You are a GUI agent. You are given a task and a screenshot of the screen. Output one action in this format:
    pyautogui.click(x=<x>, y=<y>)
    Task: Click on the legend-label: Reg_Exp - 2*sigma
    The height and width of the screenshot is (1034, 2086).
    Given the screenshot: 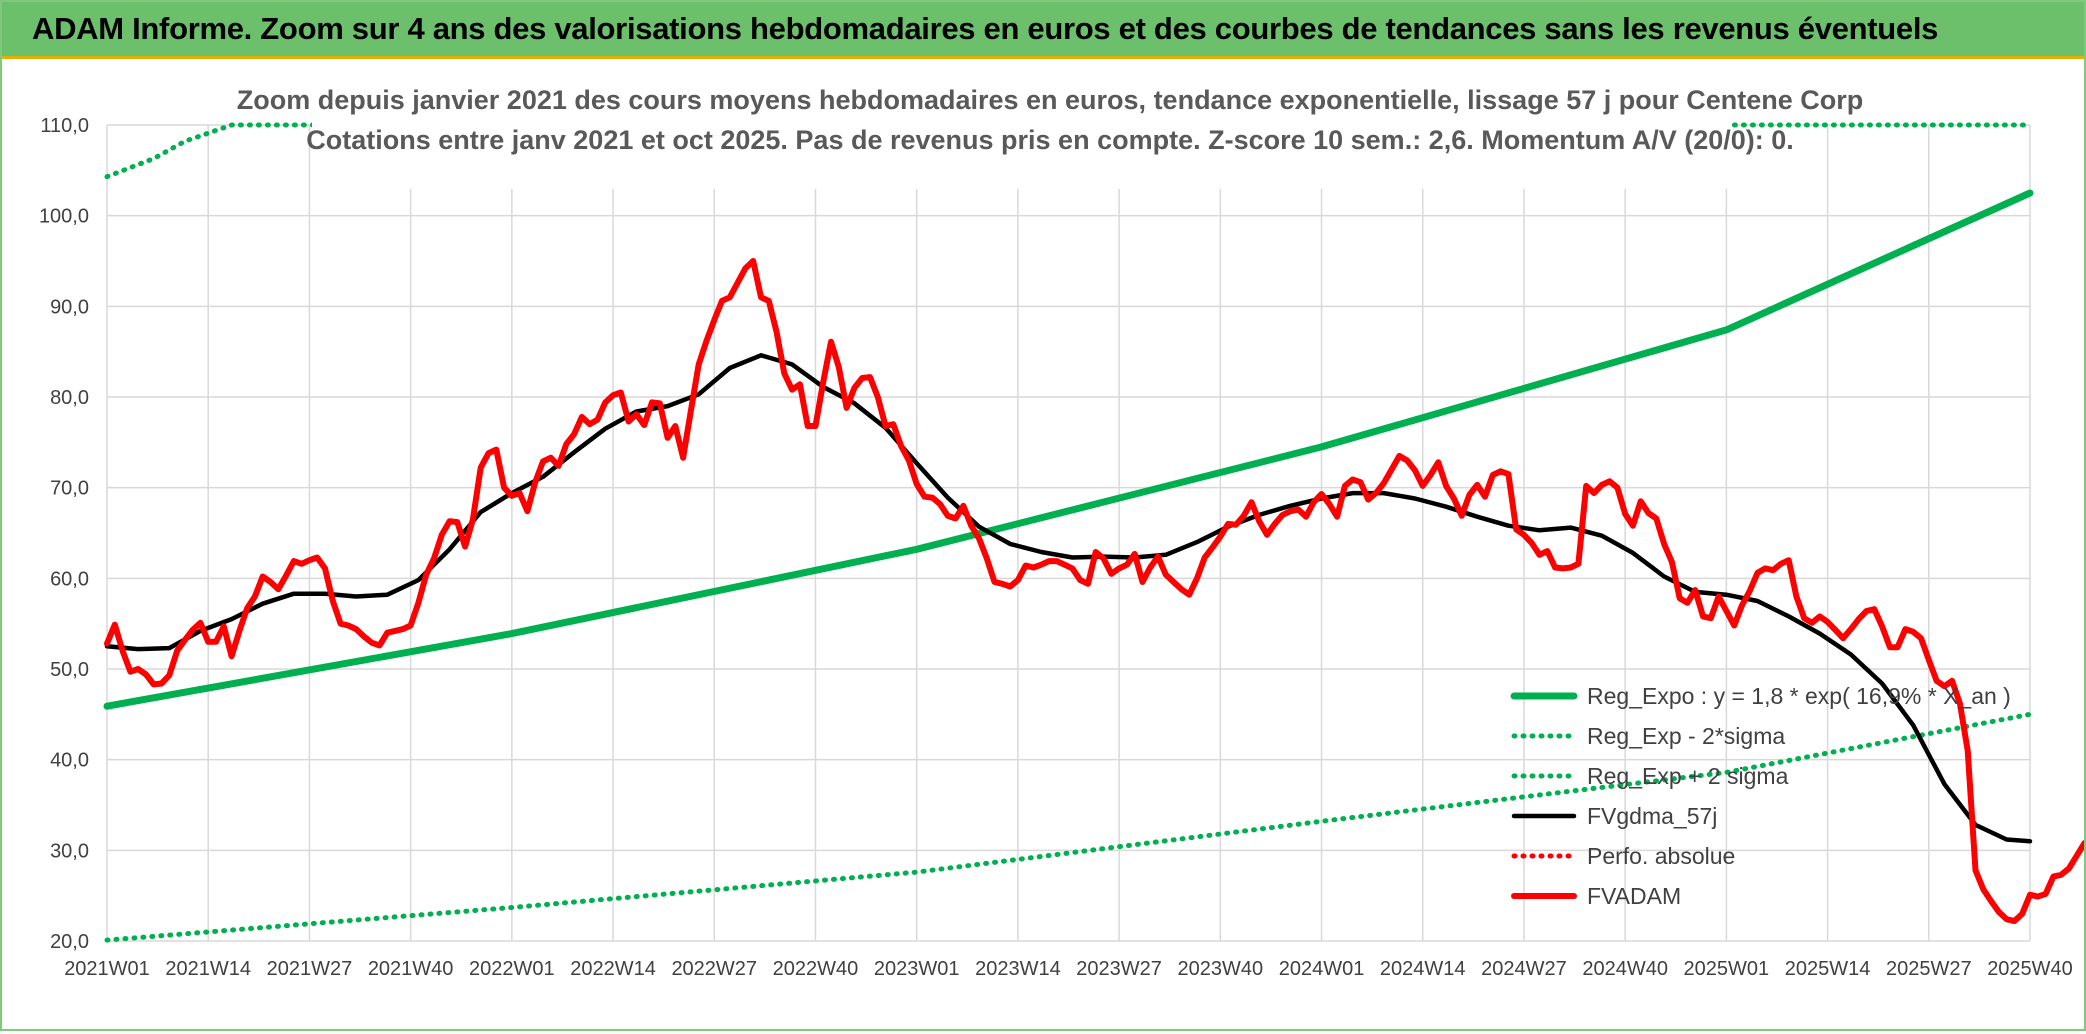 What is the action you would take?
    pyautogui.click(x=1686, y=736)
    